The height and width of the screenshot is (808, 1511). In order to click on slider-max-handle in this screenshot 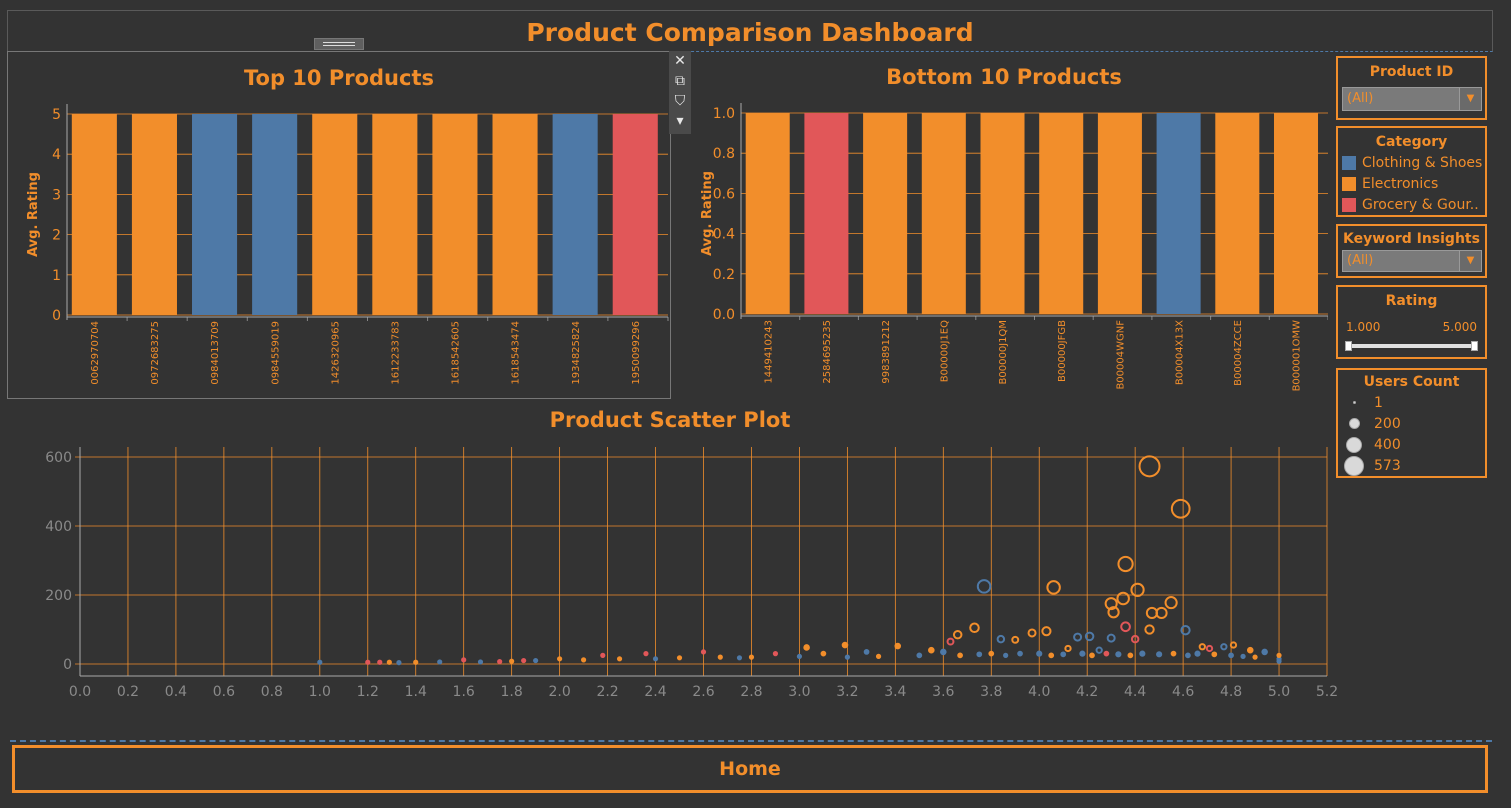, I will do `click(1474, 346)`.